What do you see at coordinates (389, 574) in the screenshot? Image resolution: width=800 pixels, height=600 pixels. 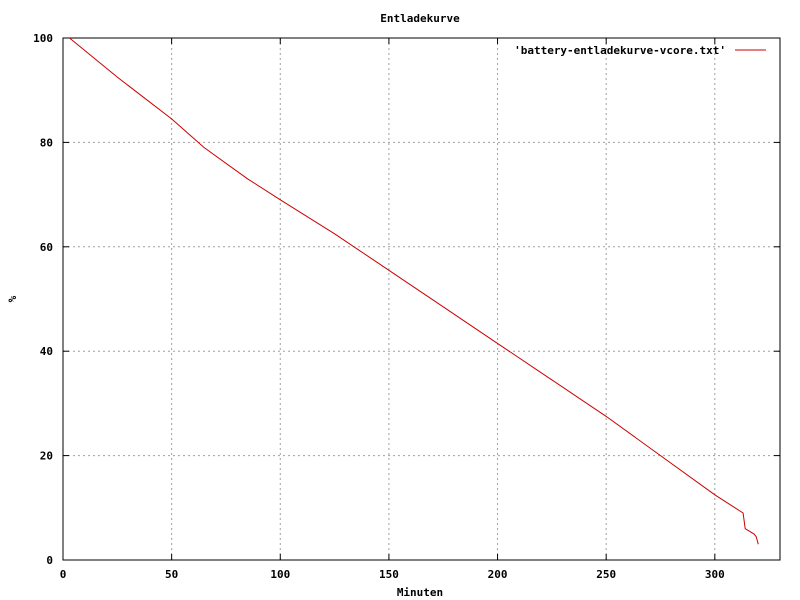 I see `x-tick-label: 150` at bounding box center [389, 574].